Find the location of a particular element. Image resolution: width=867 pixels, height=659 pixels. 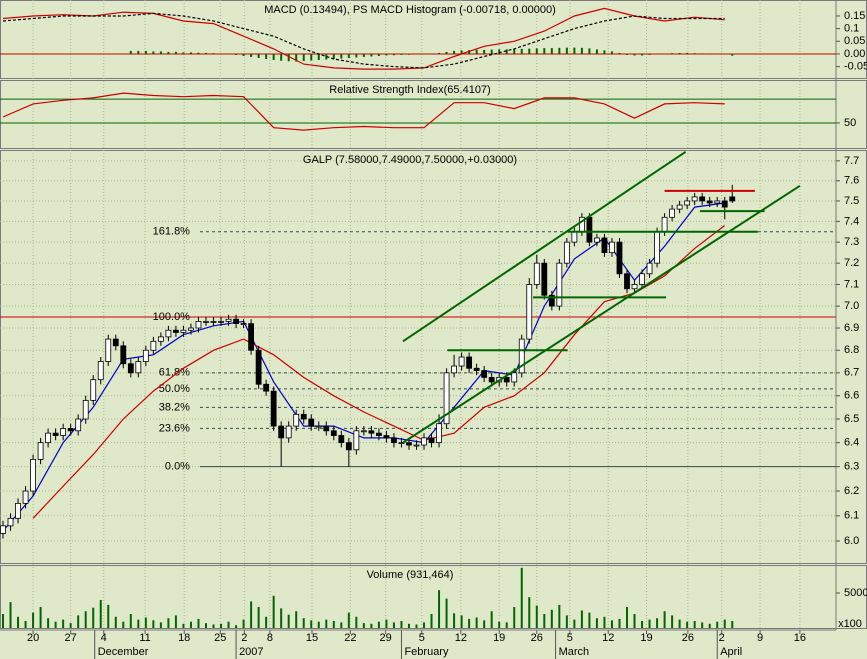

y-tick-label: 7.3 is located at coordinates (851, 242).